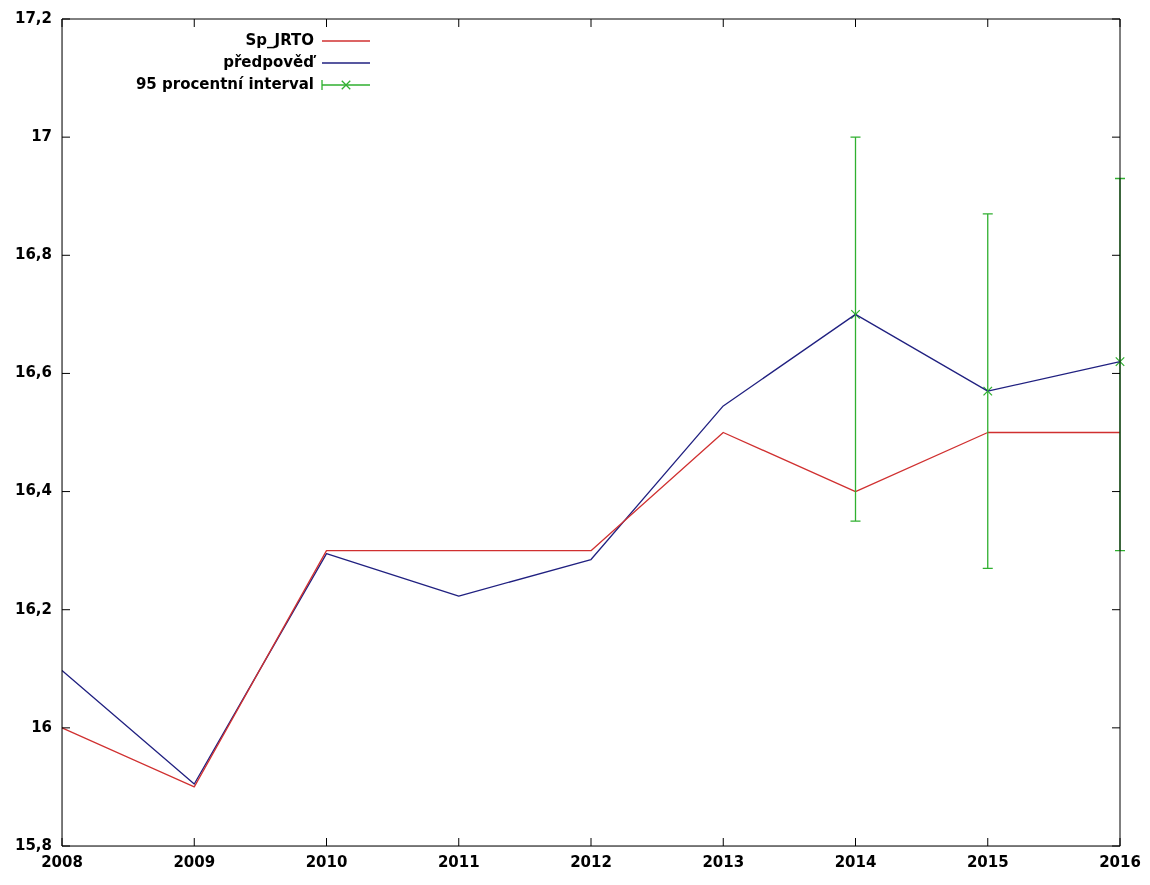 Image resolution: width=1150 pixels, height=885 pixels. Describe the element at coordinates (280, 39) in the screenshot. I see `legend-label: Sp_JRTO` at that location.